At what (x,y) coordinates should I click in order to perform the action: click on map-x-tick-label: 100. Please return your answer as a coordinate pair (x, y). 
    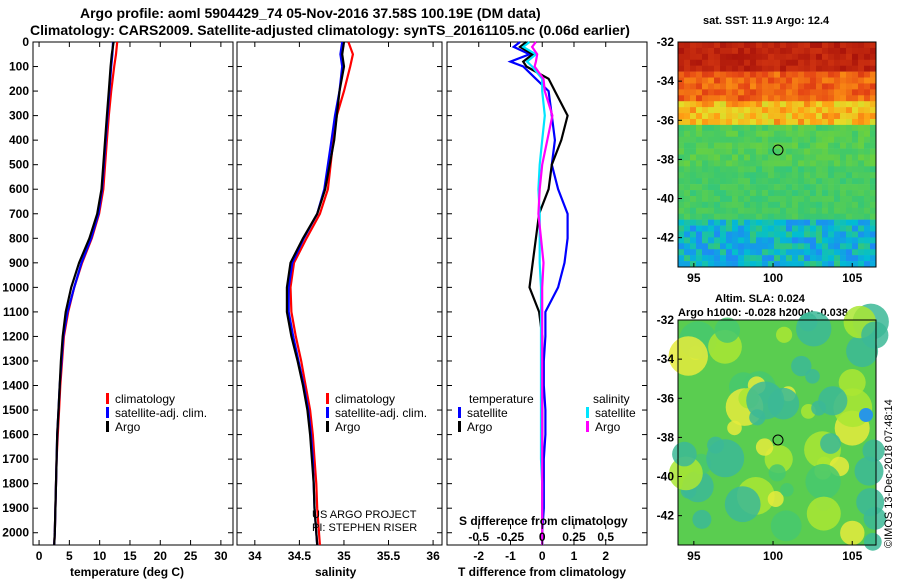
    Looking at the image, I should click on (773, 556).